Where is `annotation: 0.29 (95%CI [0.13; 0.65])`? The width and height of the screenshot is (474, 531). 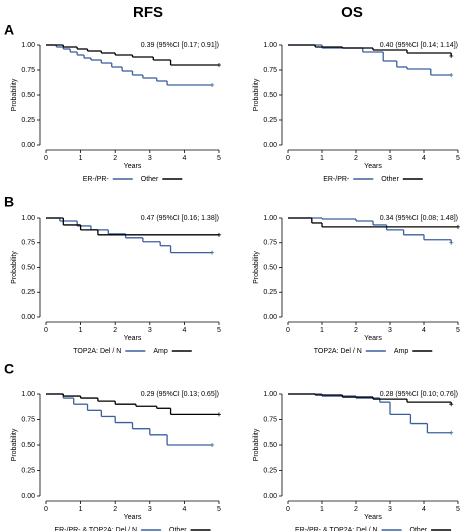
annotation: 0.29 (95%CI [0.13; 0.65]) is located at coordinates (180, 394).